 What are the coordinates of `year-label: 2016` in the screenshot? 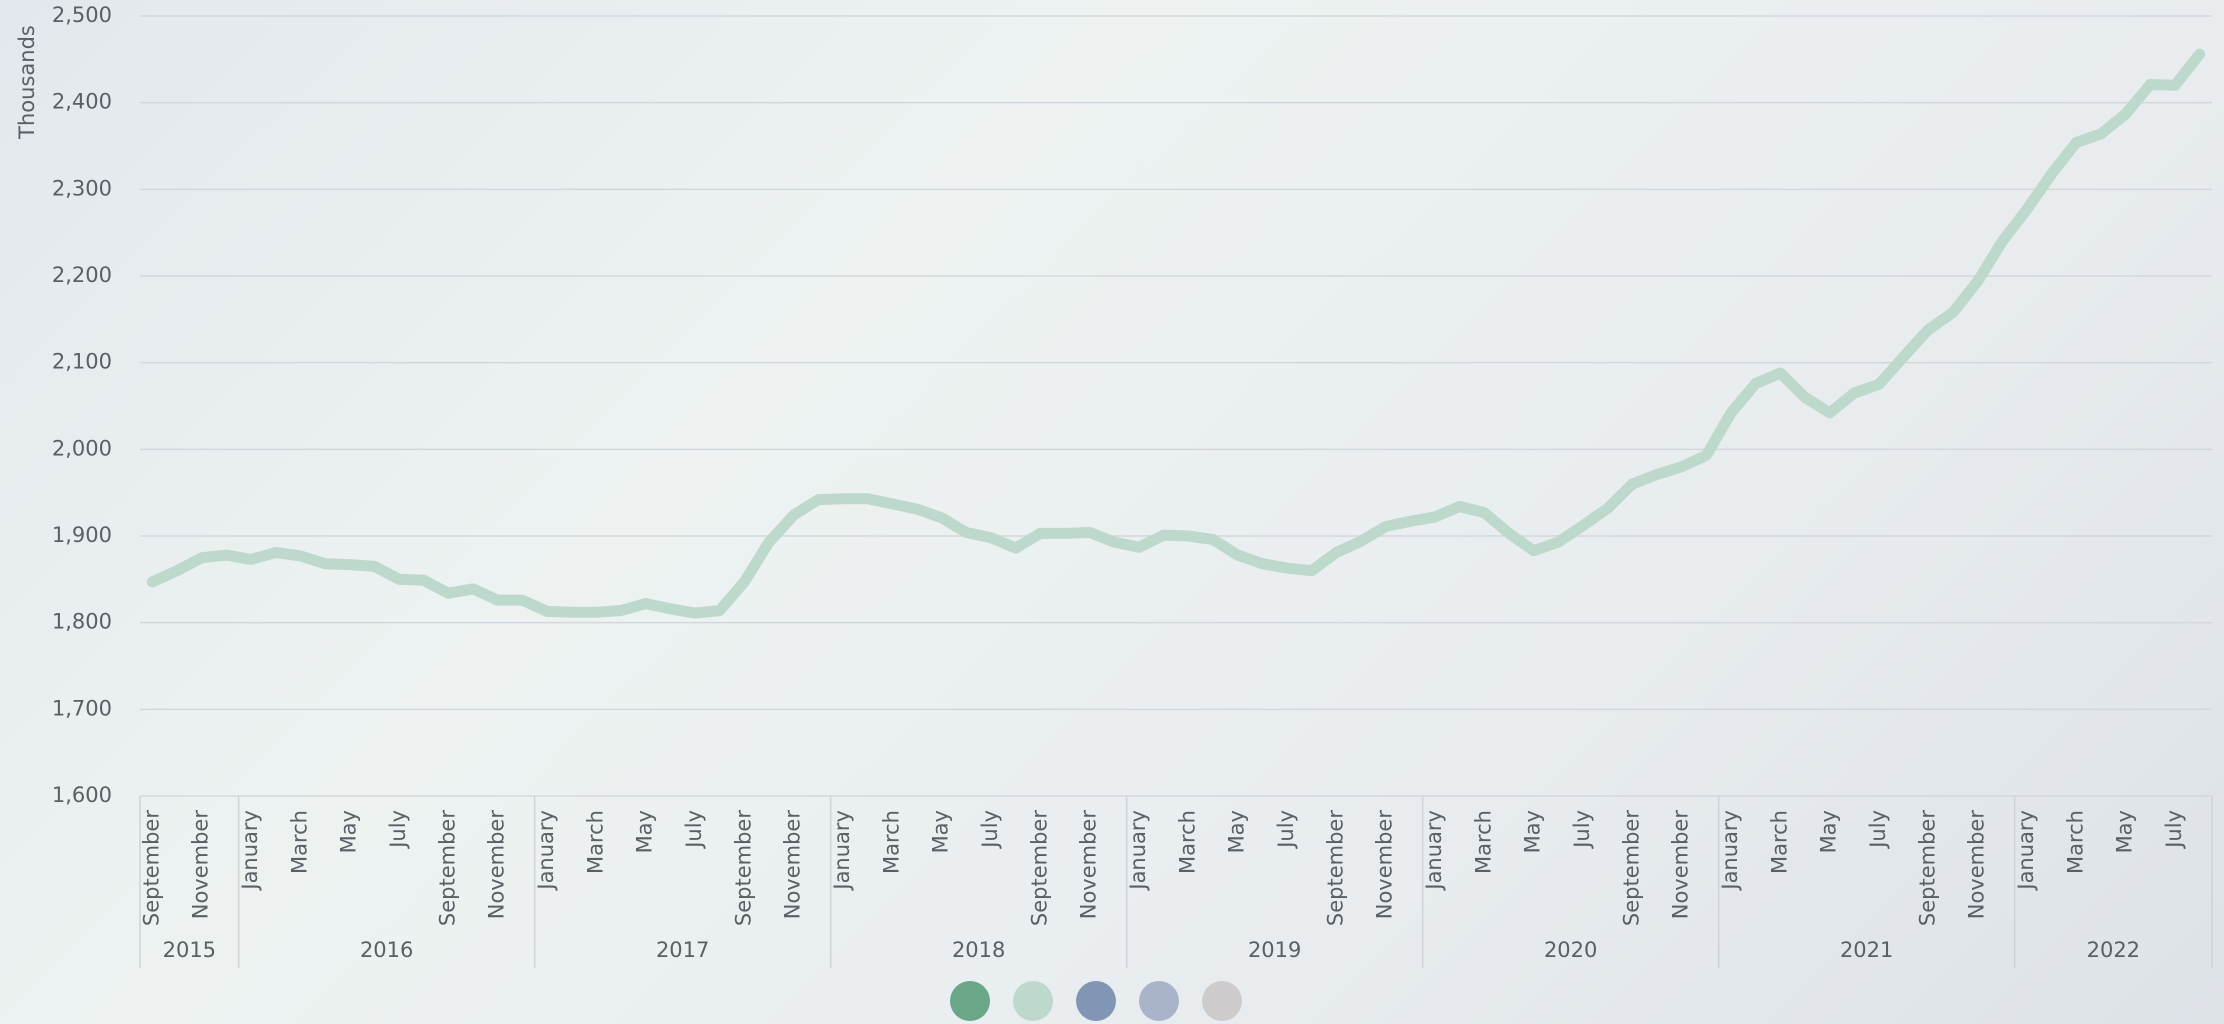 It's located at (386, 950).